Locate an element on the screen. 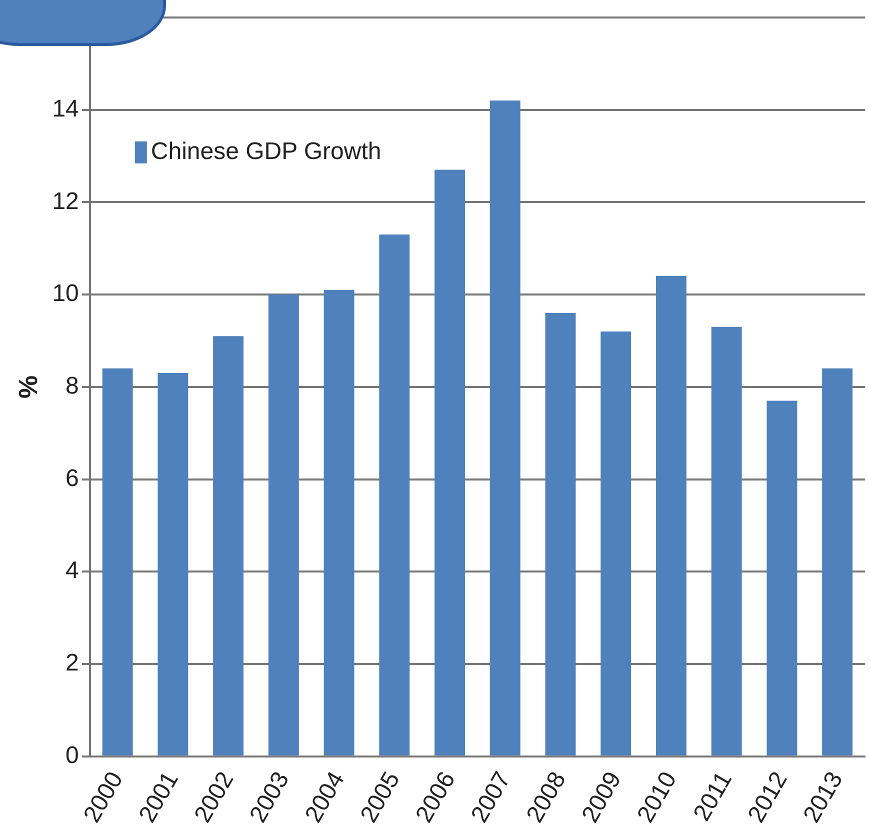  y-tick-label: 2 is located at coordinates (72, 663).